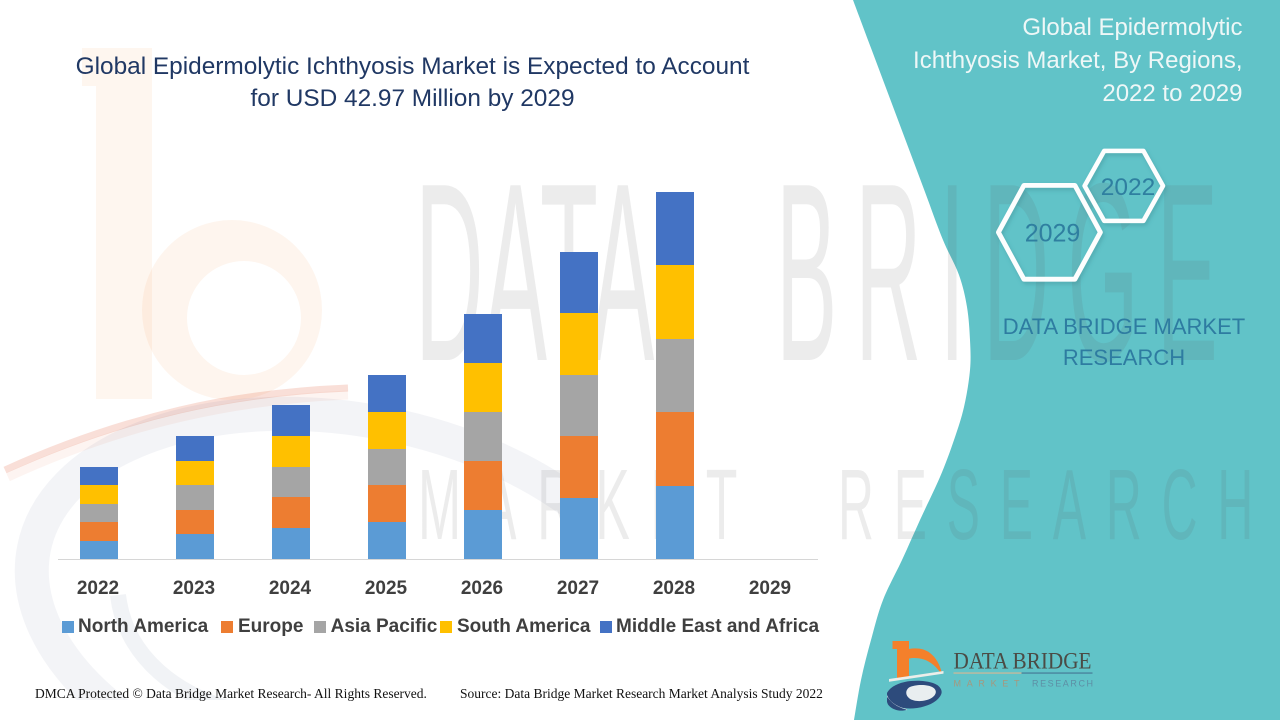  I want to click on svg-text: DATA BRIDGE, so click(1023, 661).